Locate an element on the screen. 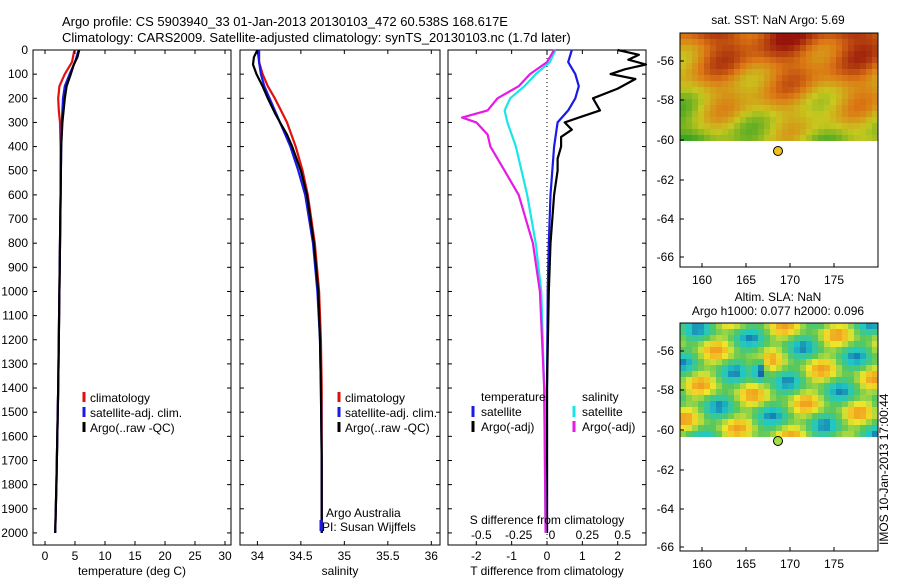 This screenshot has height=580, width=900. depth-tick-label: 1900 is located at coordinates (14, 509).